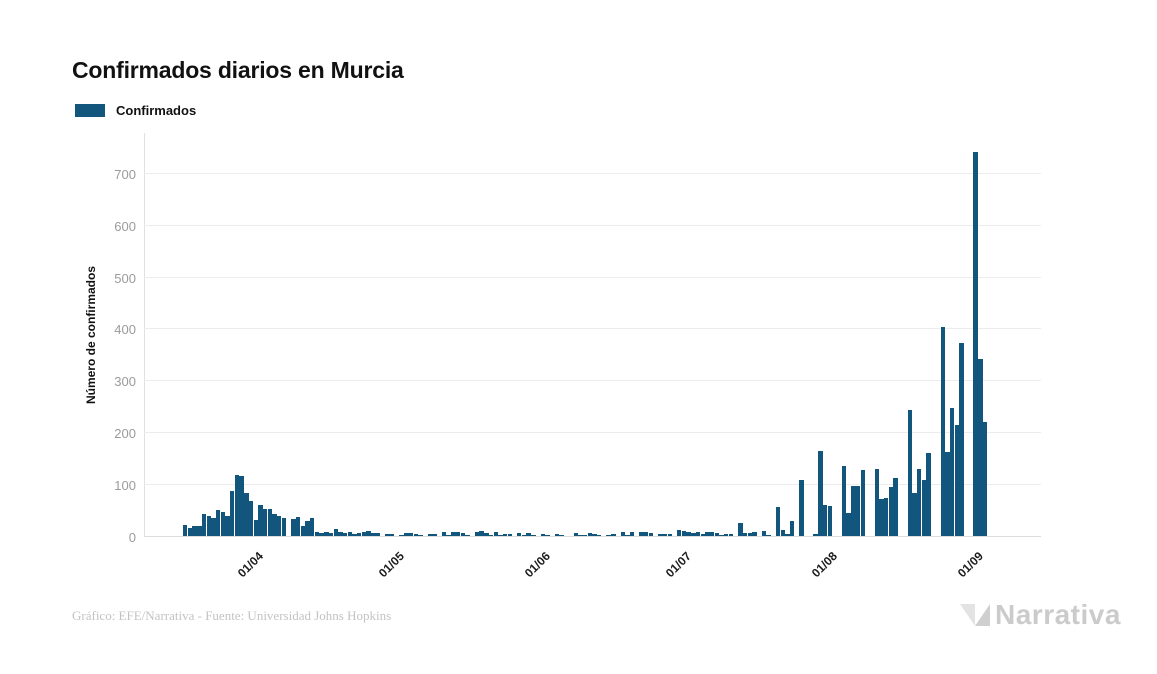 This screenshot has height=674, width=1157. Describe the element at coordinates (368, 533) in the screenshot. I see `bar-25/04` at that location.